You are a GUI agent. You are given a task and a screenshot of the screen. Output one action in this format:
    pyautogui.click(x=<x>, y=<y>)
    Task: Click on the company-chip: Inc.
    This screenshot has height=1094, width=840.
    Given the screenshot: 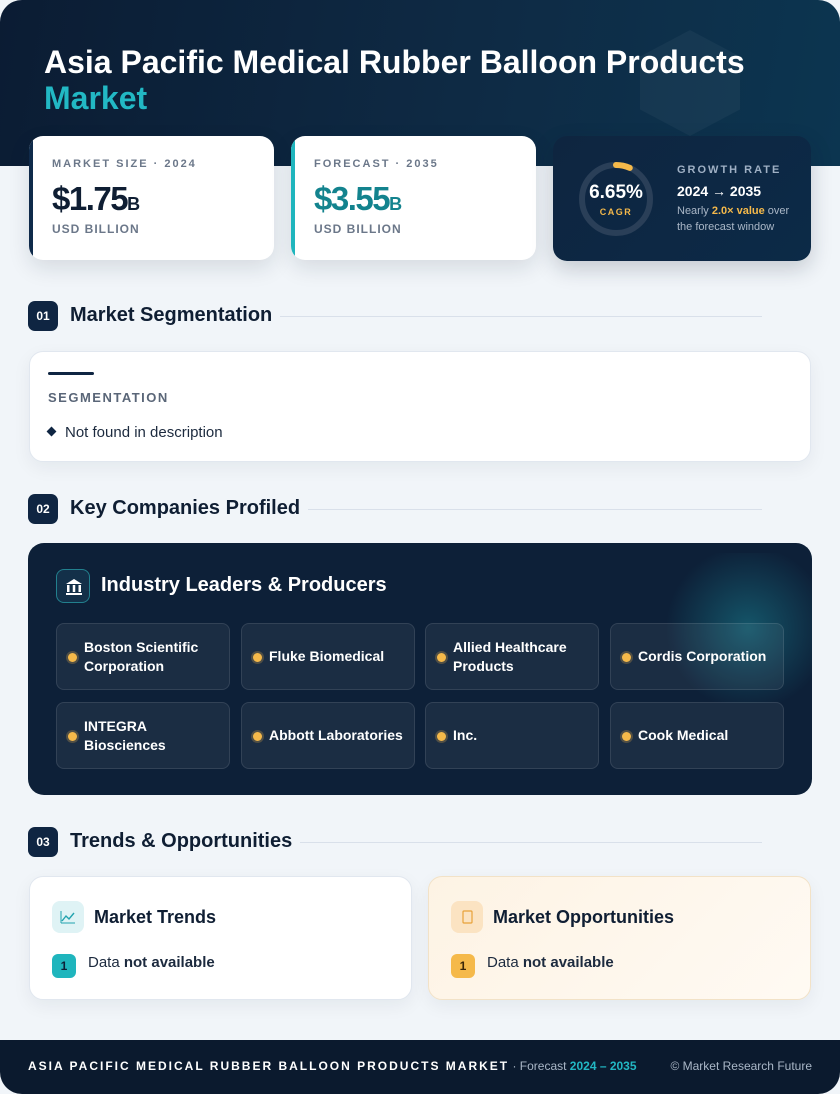 What is the action you would take?
    pyautogui.click(x=512, y=735)
    